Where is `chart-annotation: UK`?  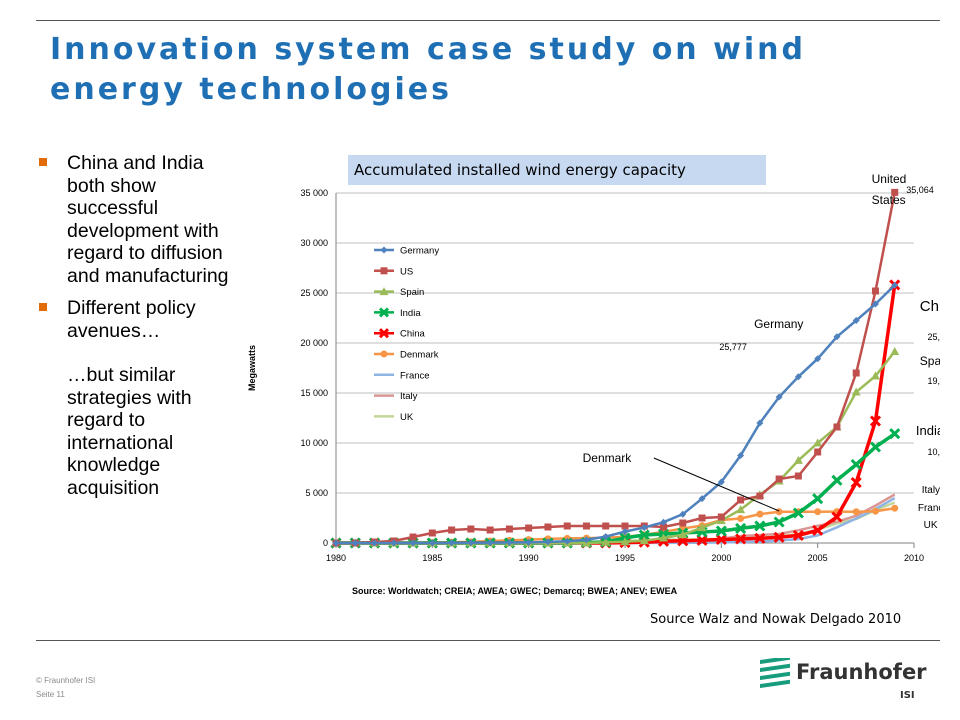 chart-annotation: UK is located at coordinates (931, 525).